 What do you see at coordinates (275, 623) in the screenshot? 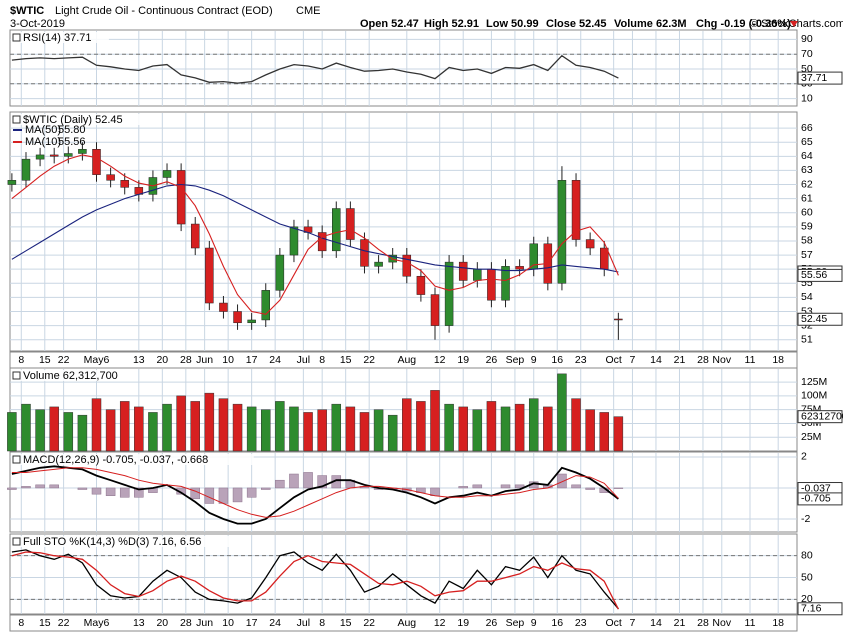
I see `x-tick-label: 24` at bounding box center [275, 623].